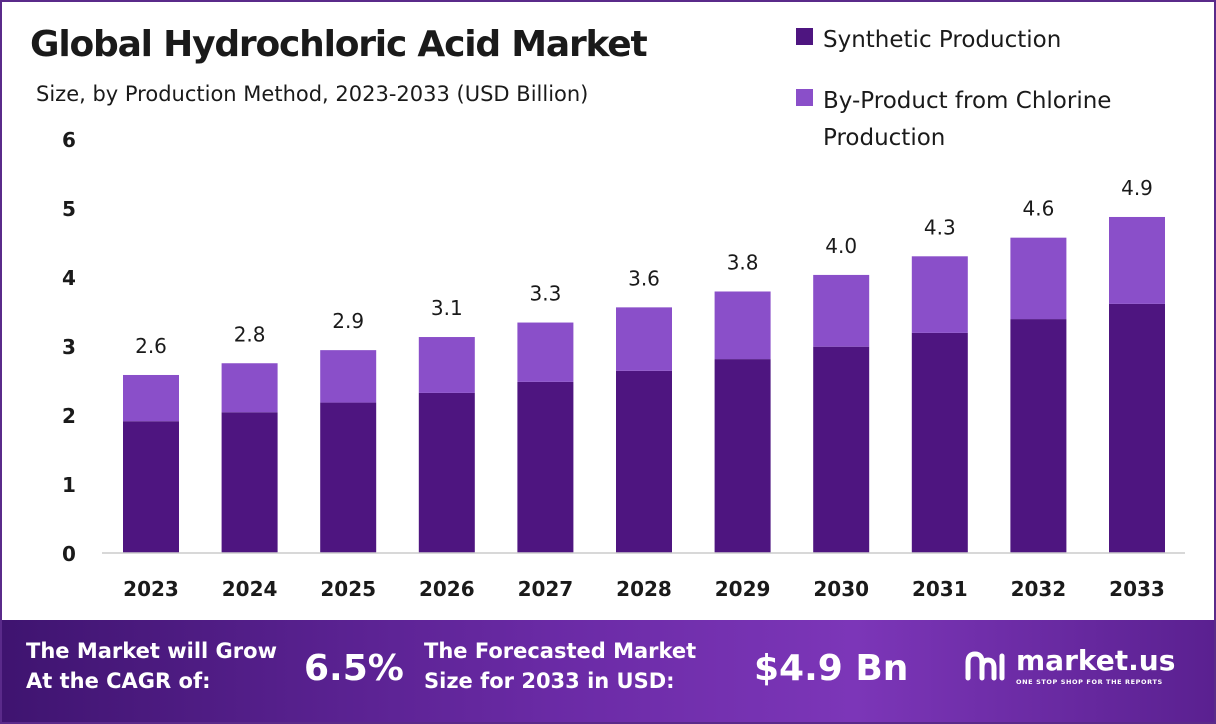 Image resolution: width=1216 pixels, height=724 pixels. Describe the element at coordinates (743, 589) in the screenshot. I see `x-tick-label-2029: 2029` at that location.